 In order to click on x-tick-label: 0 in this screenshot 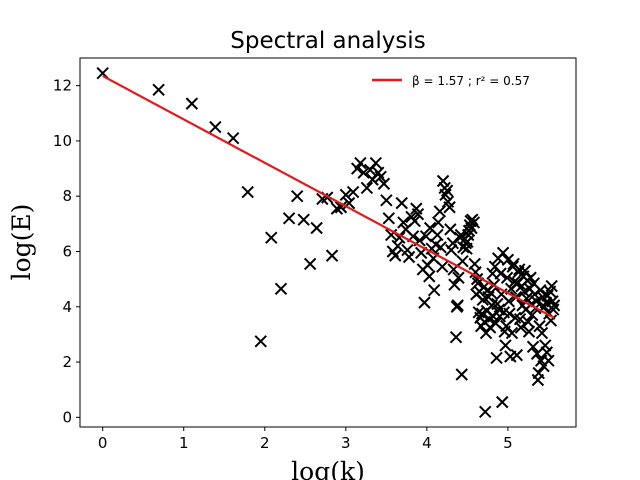, I will do `click(103, 443)`.